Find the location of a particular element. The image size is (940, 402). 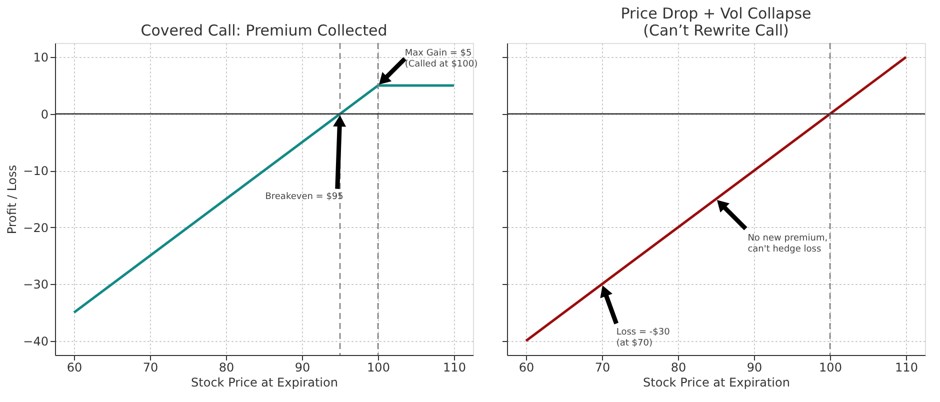

chart-title: Covered Call: Premium Collected is located at coordinates (264, 30).